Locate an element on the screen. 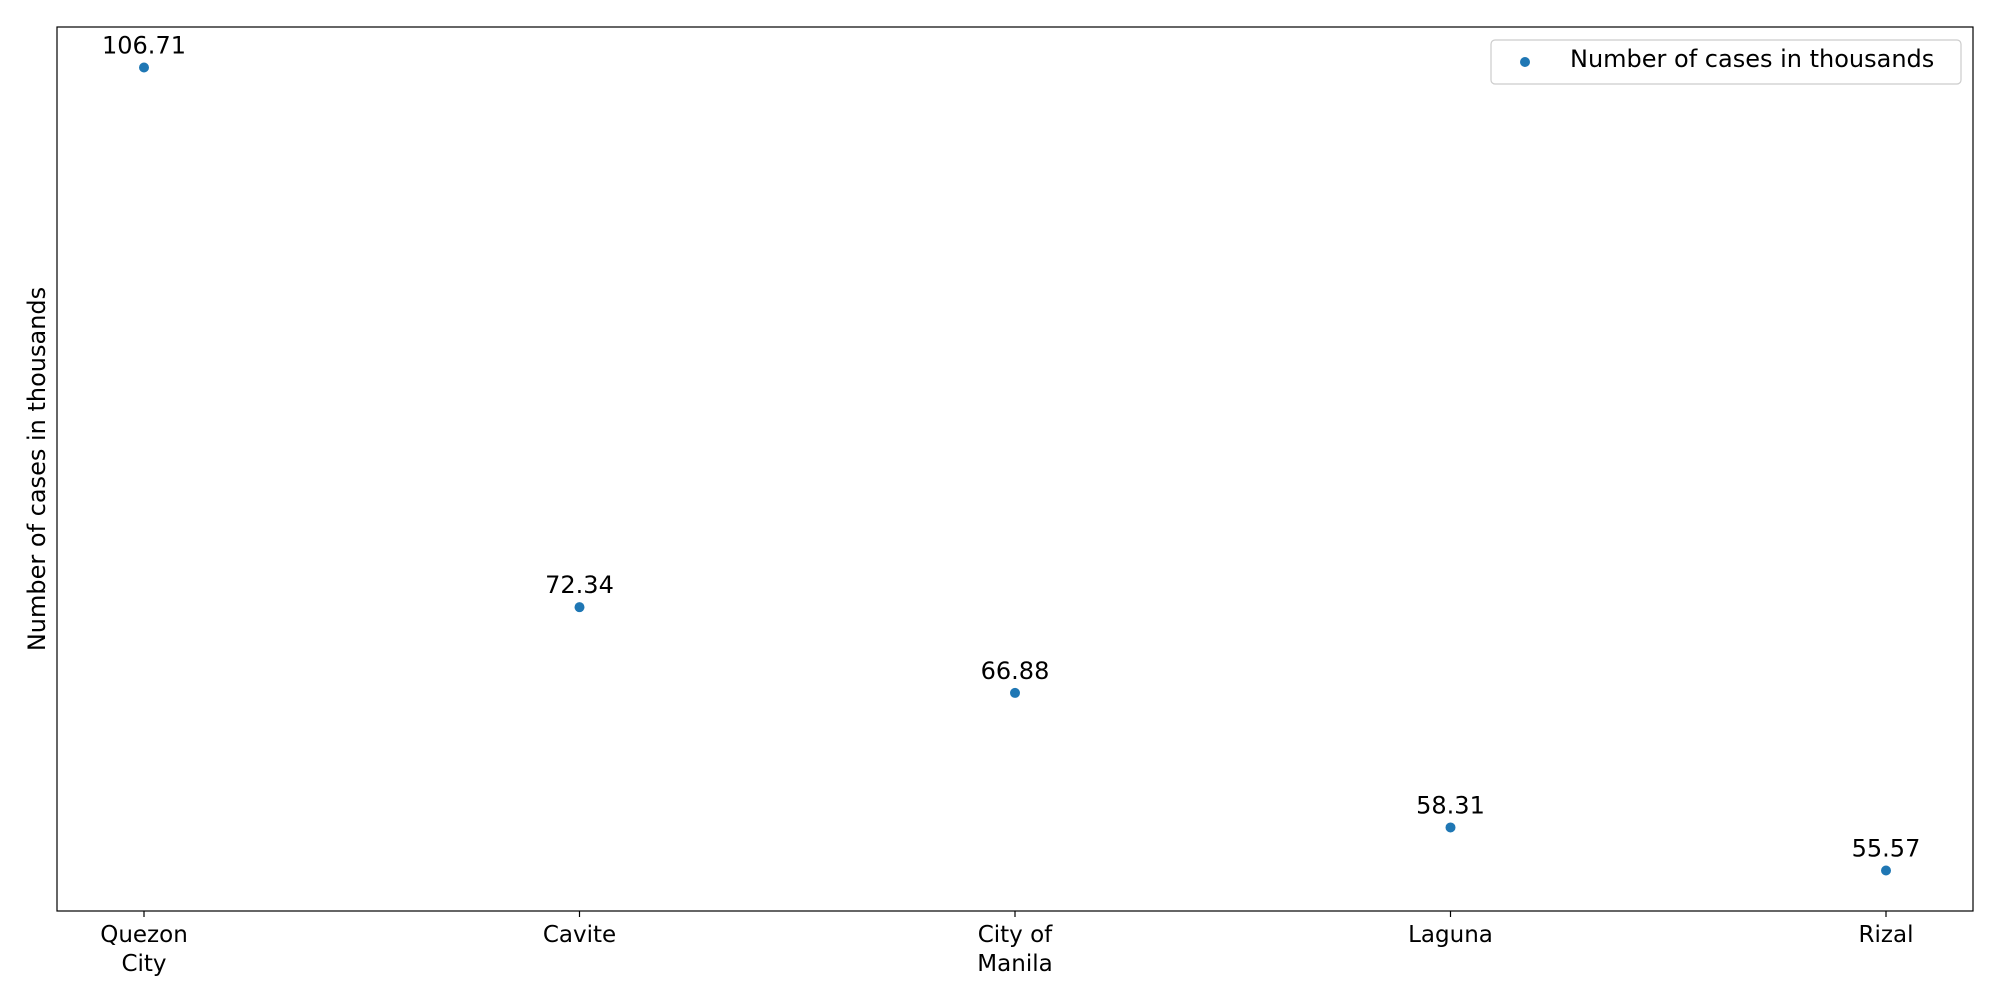 This screenshot has height=1000, width=2000. legend-label: Number of cases in thousands is located at coordinates (1752, 59).